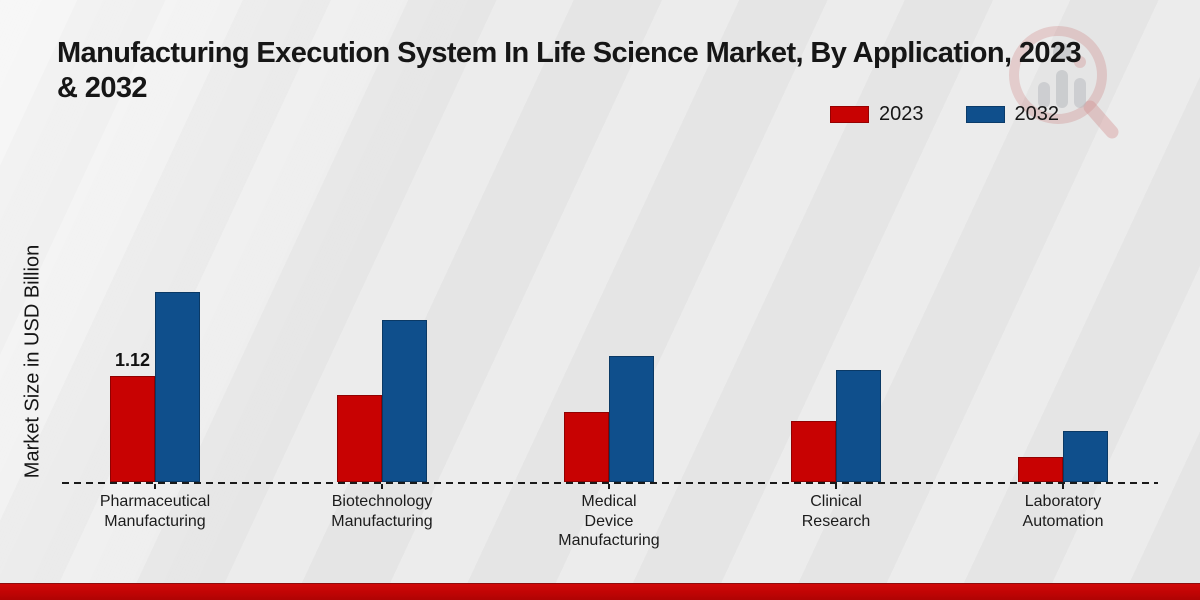  I want to click on bar-2032-pharmaceutical-manufacturing, so click(177, 387).